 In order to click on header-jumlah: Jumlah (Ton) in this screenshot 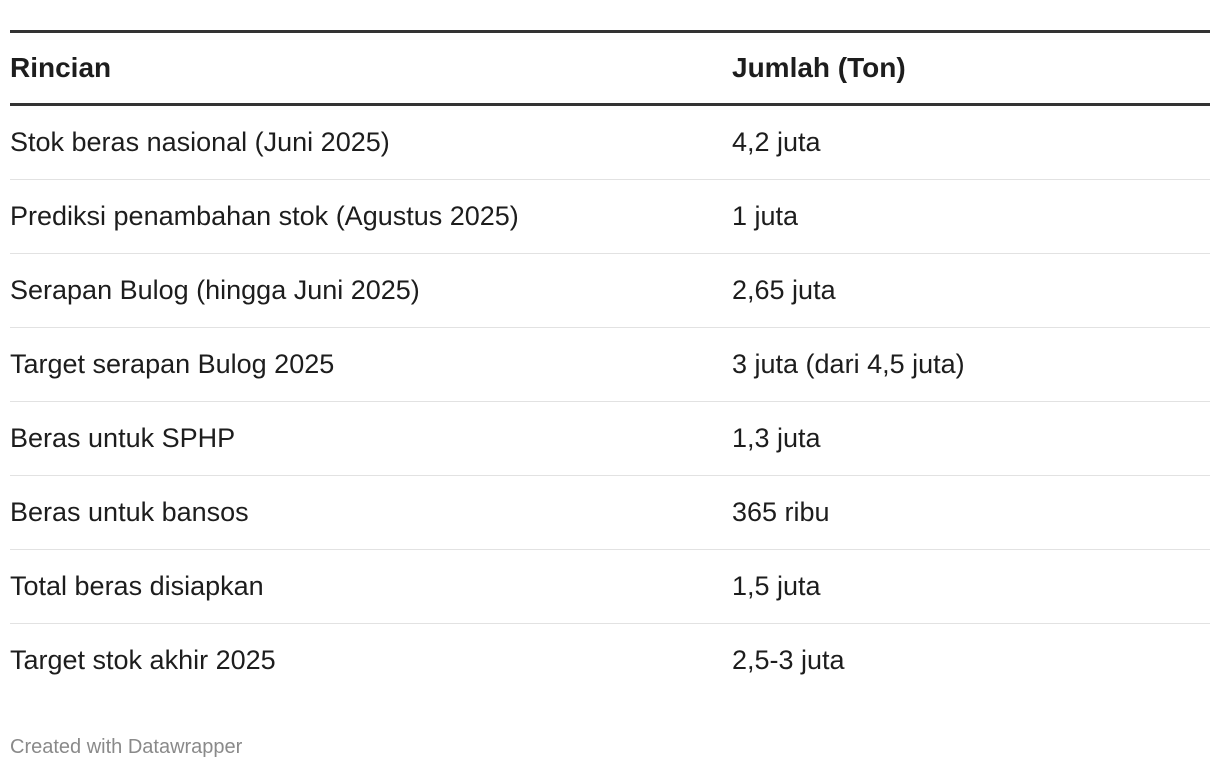, I will do `click(971, 68)`.